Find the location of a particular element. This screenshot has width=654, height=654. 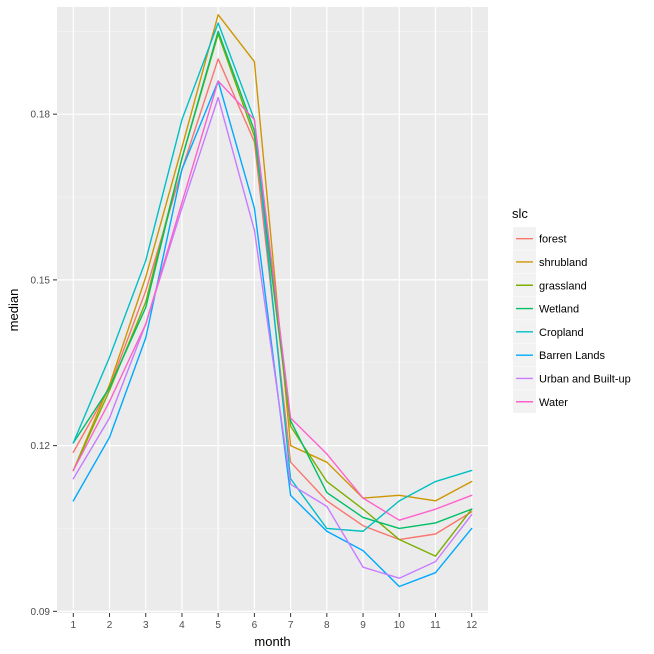

y-tick-label: 0.18 is located at coordinates (41, 115).